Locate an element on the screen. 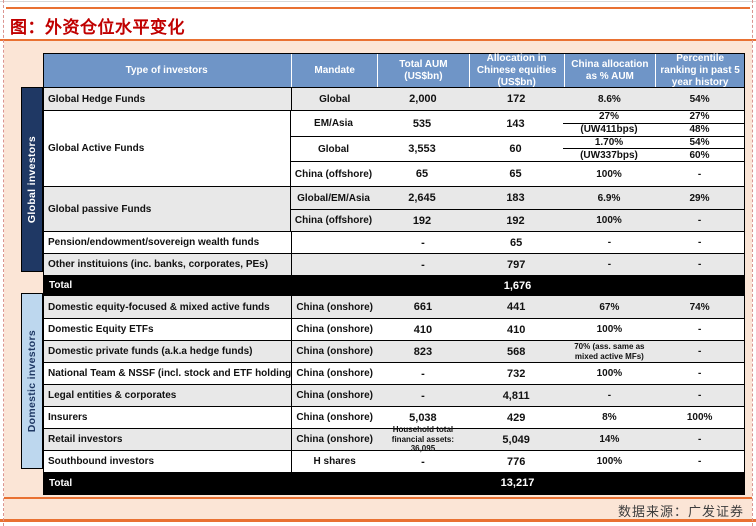  cell-china-pct-split: 1.70% (UW337bps) is located at coordinates (609, 149).